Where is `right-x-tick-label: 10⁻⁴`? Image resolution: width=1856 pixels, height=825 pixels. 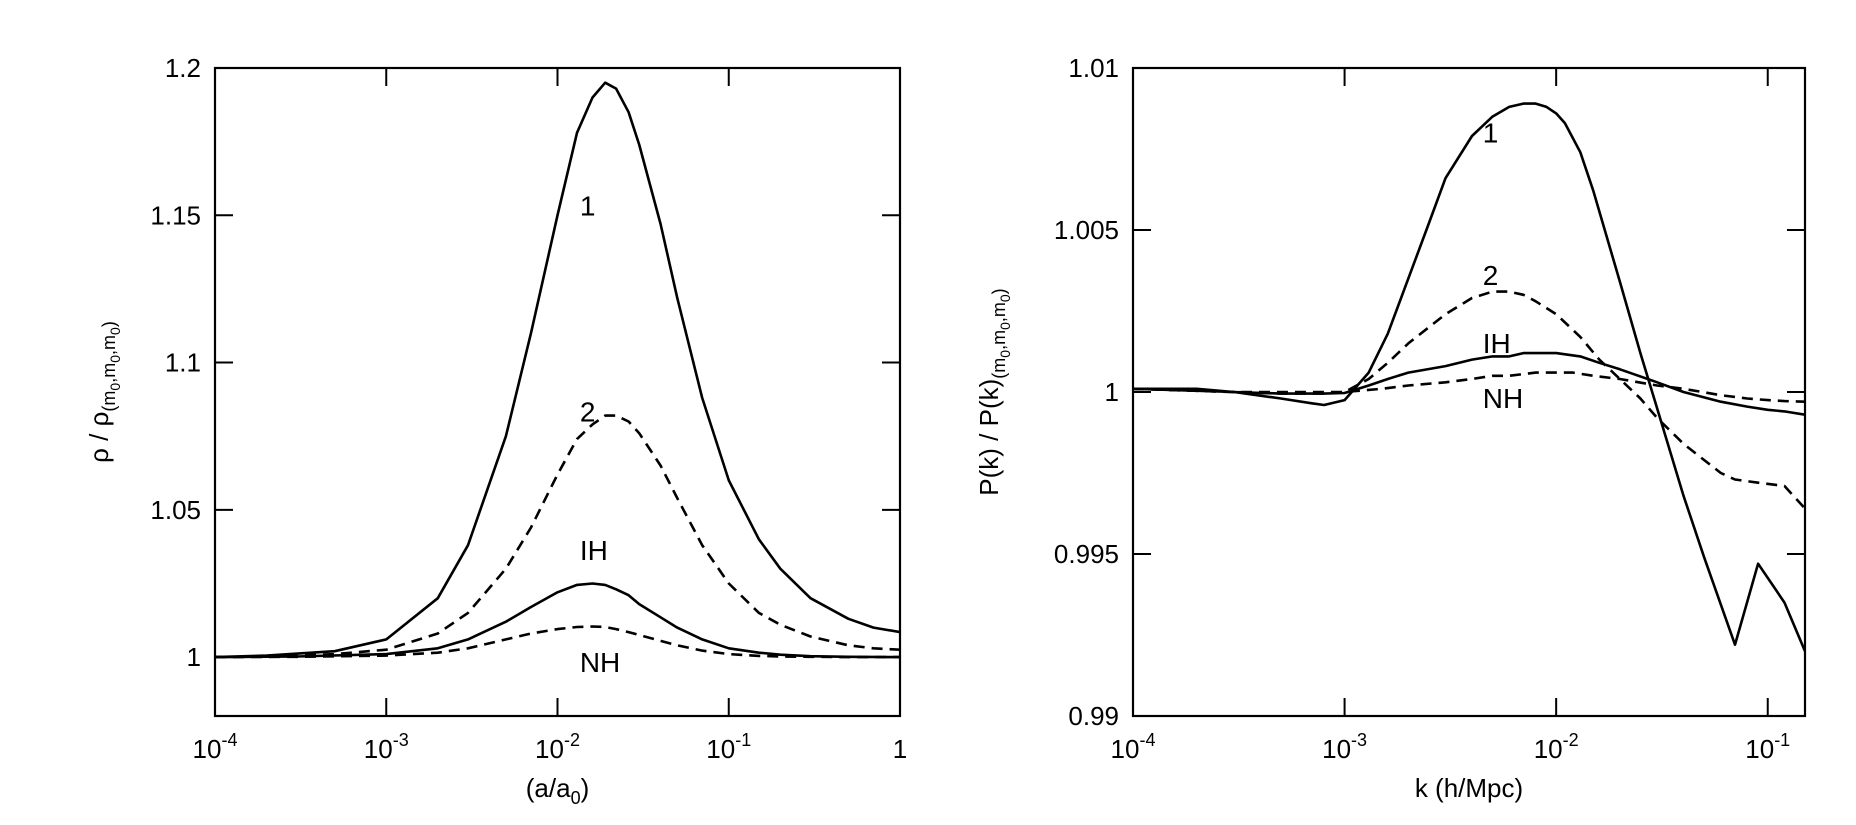 right-x-tick-label: 10⁻⁴ is located at coordinates (1133, 747).